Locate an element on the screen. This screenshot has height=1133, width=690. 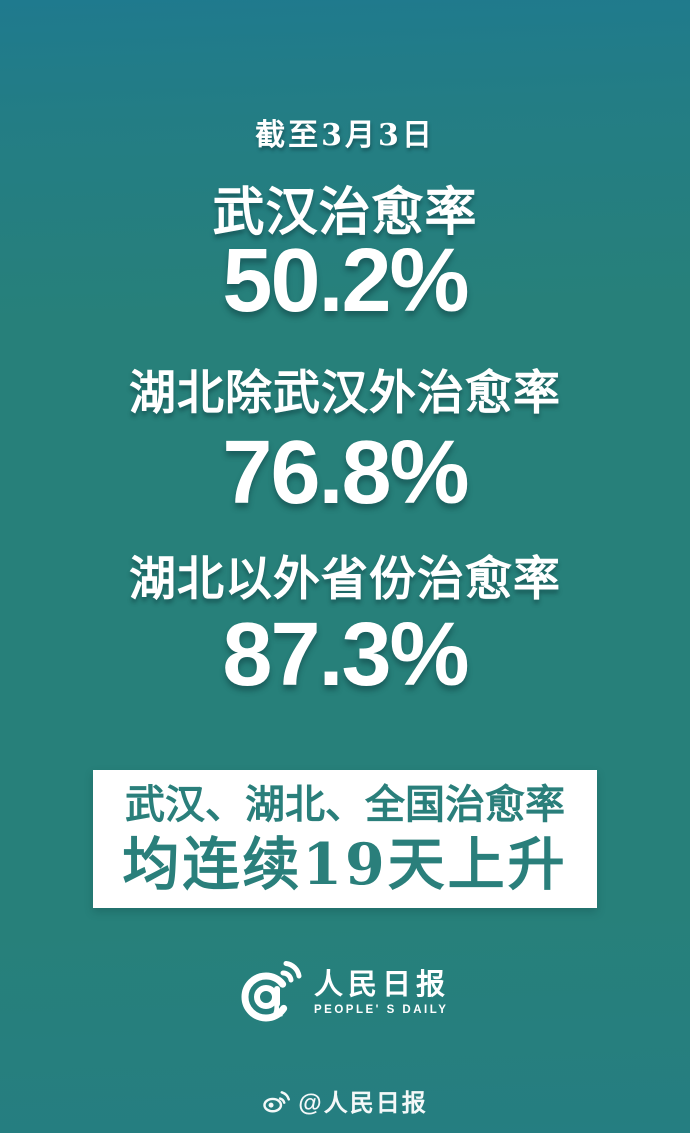
peoples-daily-logo: 人民日报 PEOPLE' S DAILY is located at coordinates (345, 992).